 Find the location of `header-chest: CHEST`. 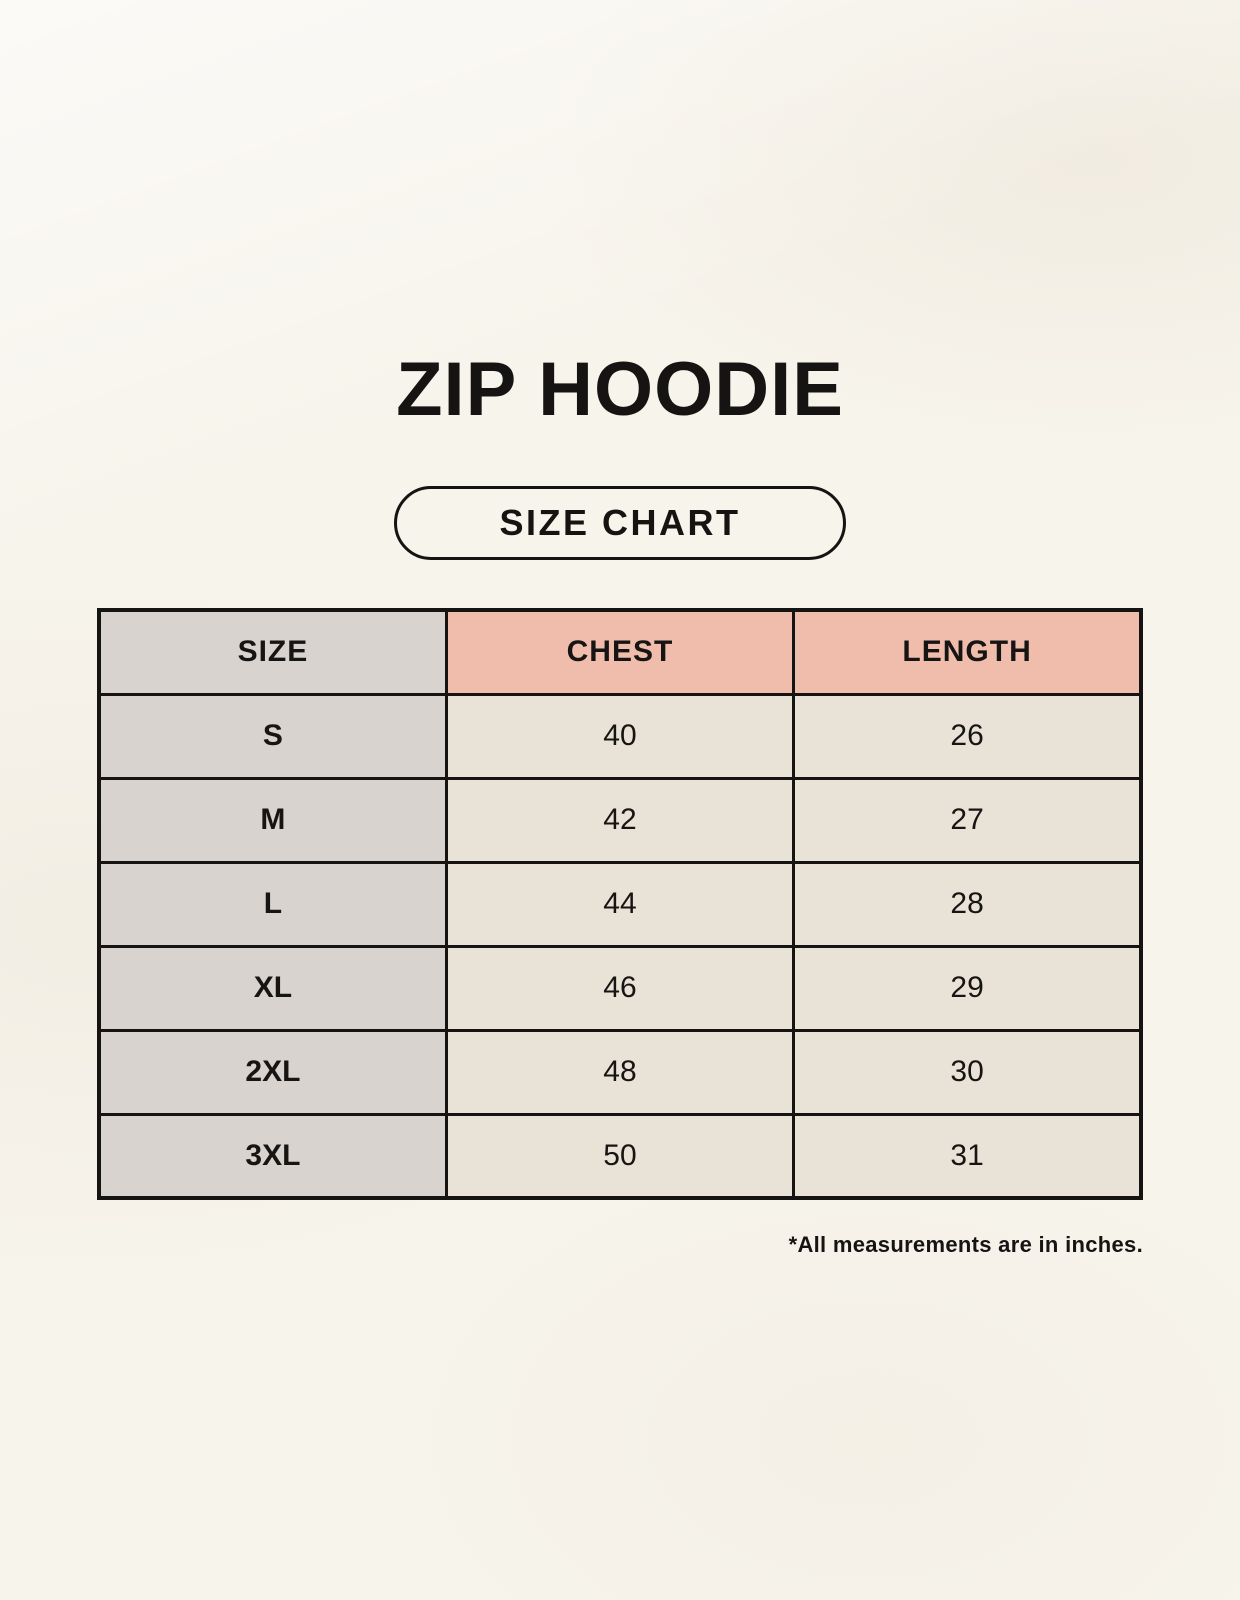

header-chest: CHEST is located at coordinates (620, 652).